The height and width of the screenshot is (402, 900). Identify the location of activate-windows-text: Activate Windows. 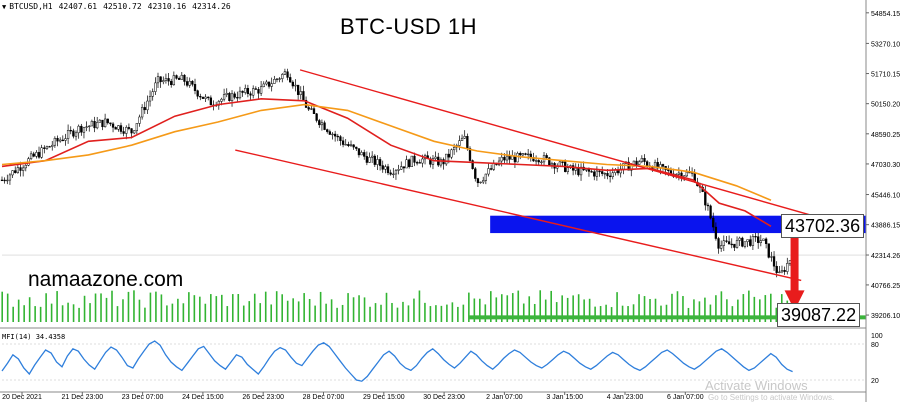
(756, 385).